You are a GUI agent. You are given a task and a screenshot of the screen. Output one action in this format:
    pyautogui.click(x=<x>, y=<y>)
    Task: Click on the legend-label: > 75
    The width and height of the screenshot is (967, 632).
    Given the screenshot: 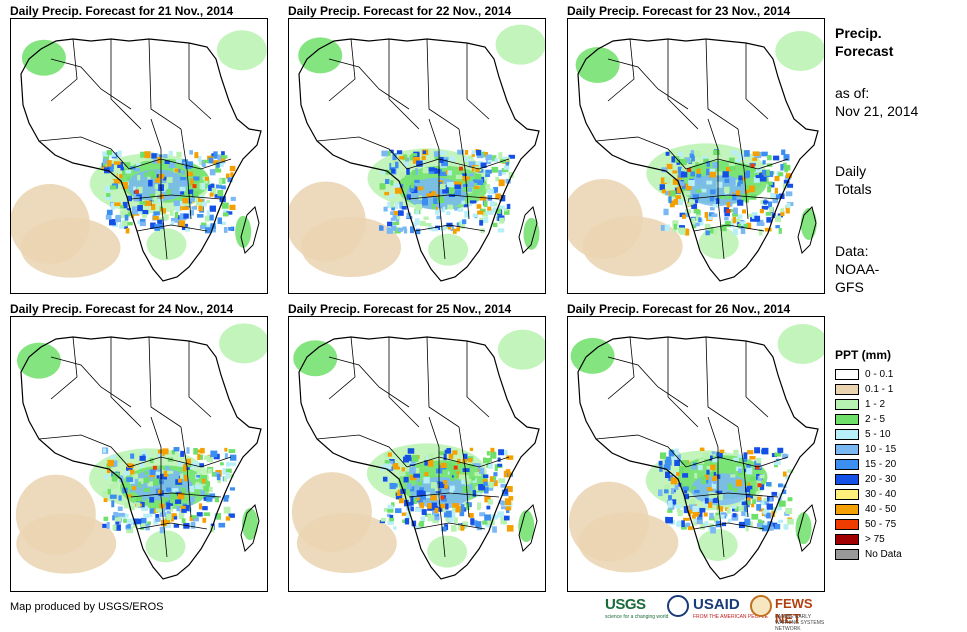 What is the action you would take?
    pyautogui.click(x=875, y=539)
    